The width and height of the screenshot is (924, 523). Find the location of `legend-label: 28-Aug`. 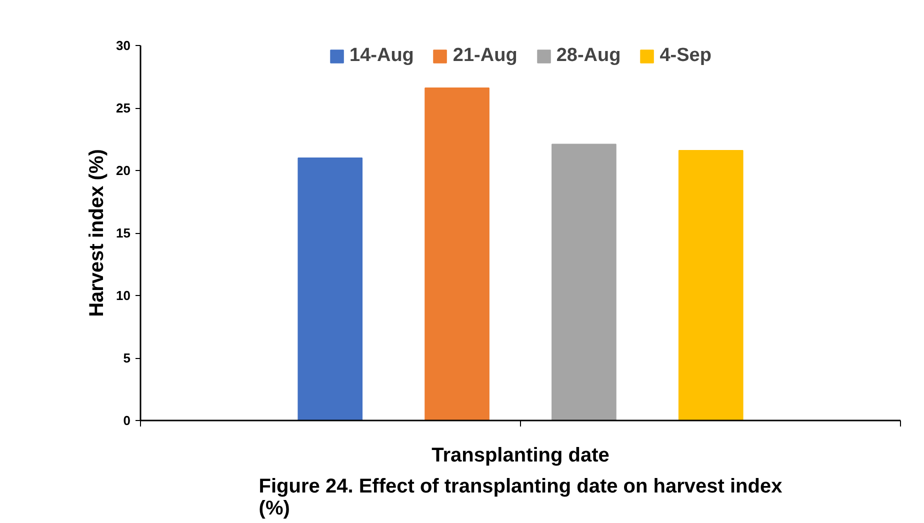

legend-label: 28-Aug is located at coordinates (588, 56).